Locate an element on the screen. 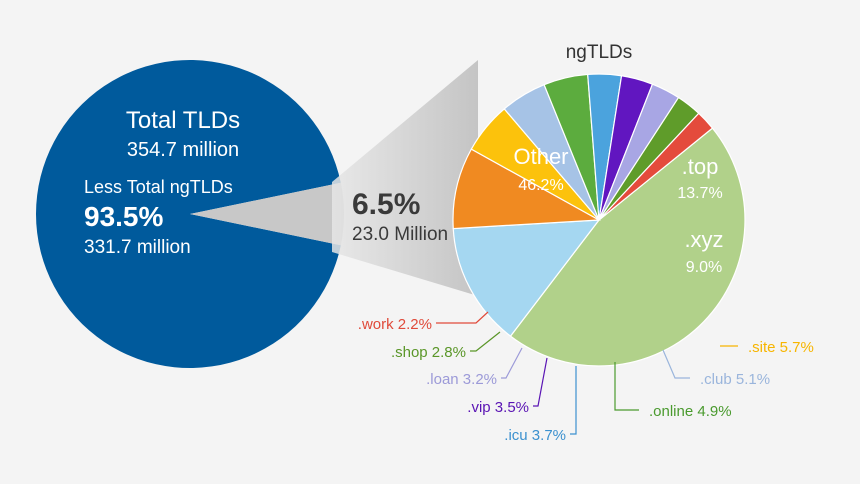 Image resolution: width=860 pixels, height=484 pixels. leader-shop is located at coordinates (485, 341).